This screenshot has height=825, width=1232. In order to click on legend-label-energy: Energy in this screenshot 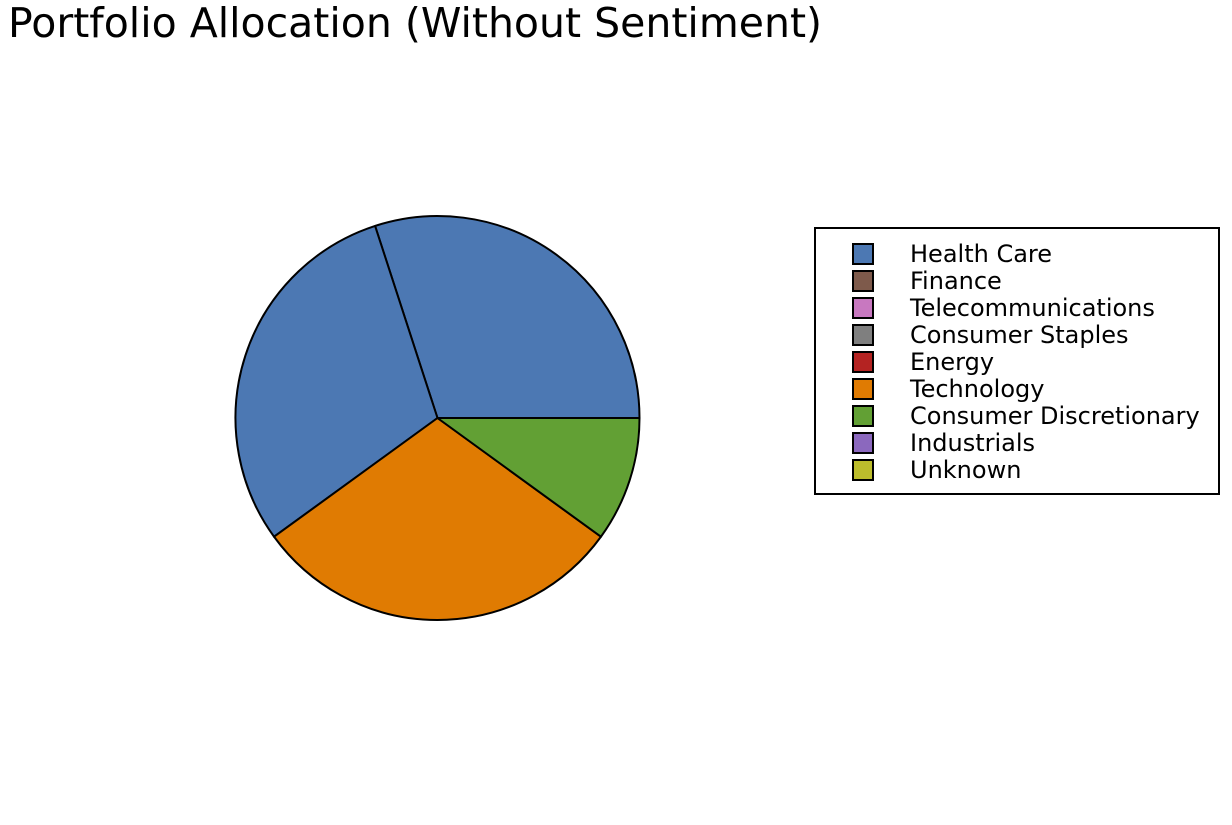, I will do `click(952, 362)`.